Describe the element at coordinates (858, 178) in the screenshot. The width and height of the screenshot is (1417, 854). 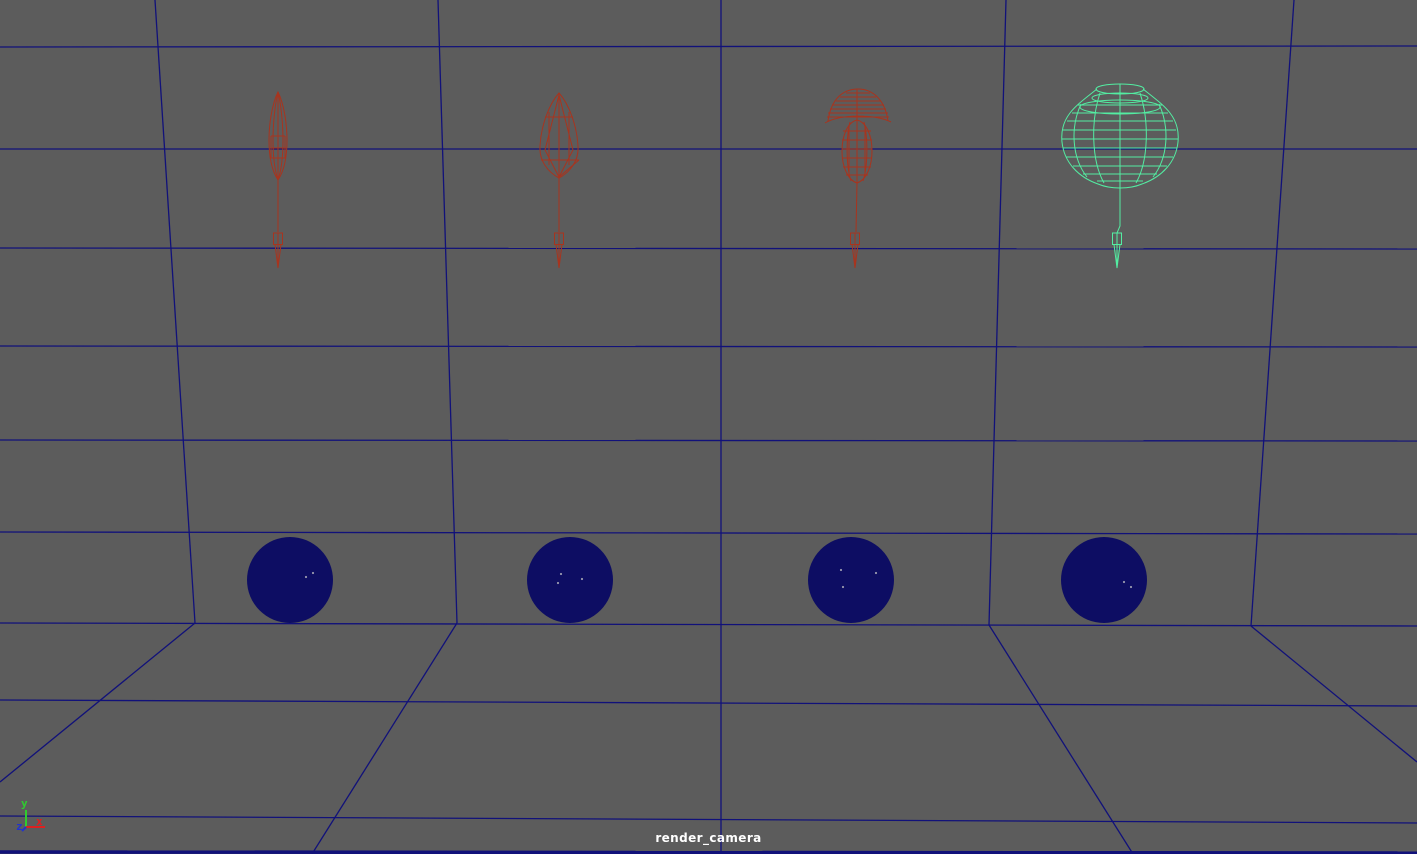
I see `plant-stage-3-sprouting-mushroom` at that location.